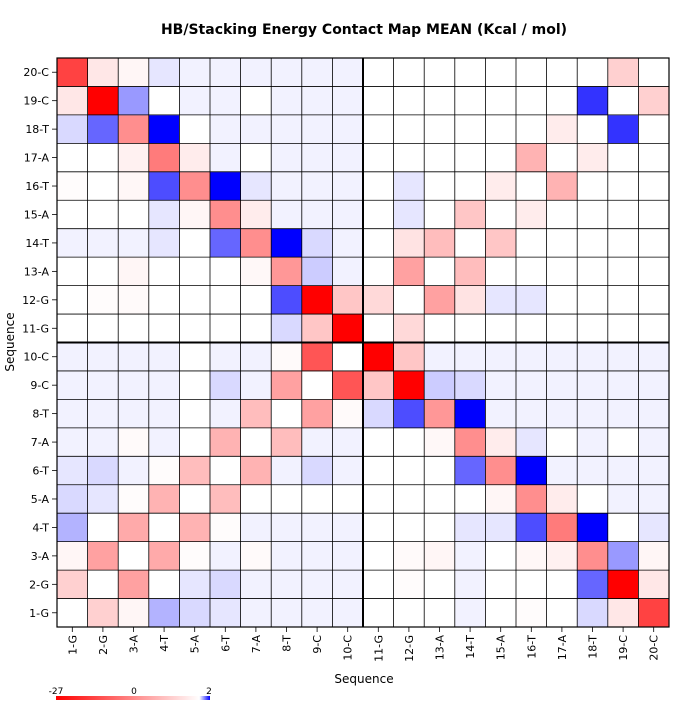 The image size is (700, 705). Describe the element at coordinates (195, 271) in the screenshot. I see `heatmap-cell-13-A-5-A` at that location.